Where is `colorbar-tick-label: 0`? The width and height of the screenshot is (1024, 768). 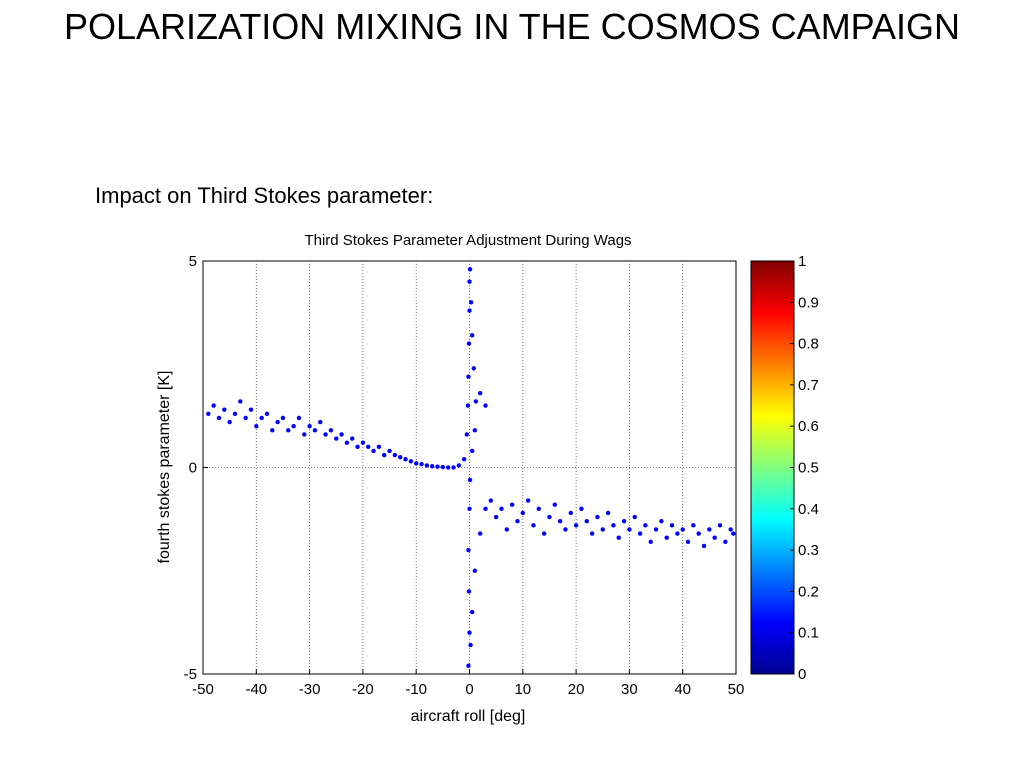 colorbar-tick-label: 0 is located at coordinates (802, 674).